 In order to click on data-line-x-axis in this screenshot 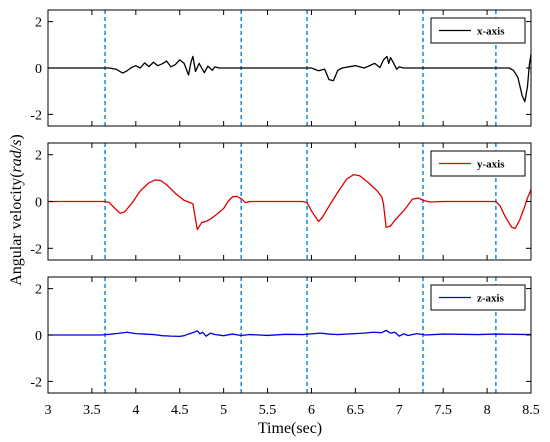, I will do `click(290, 78)`.